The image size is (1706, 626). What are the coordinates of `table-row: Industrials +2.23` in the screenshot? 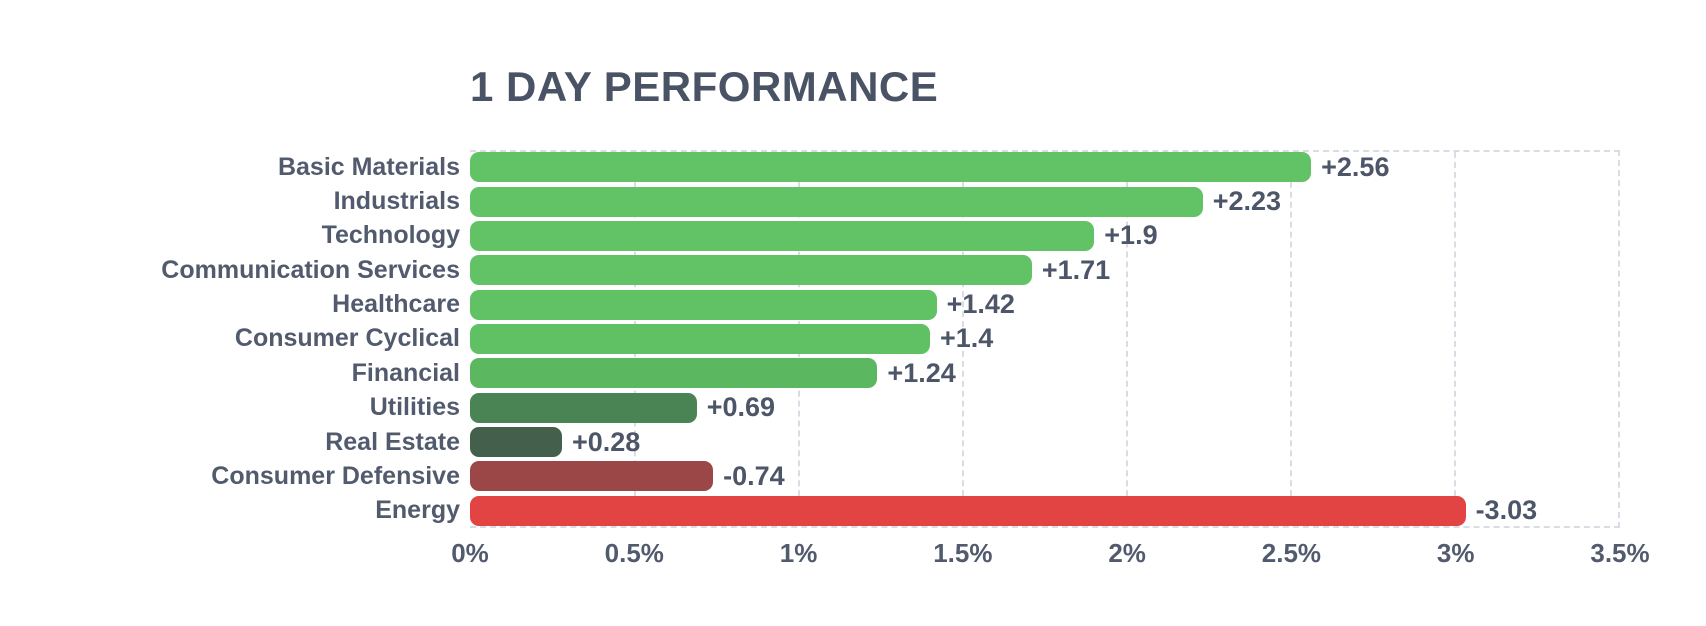 It's located at (810, 201).